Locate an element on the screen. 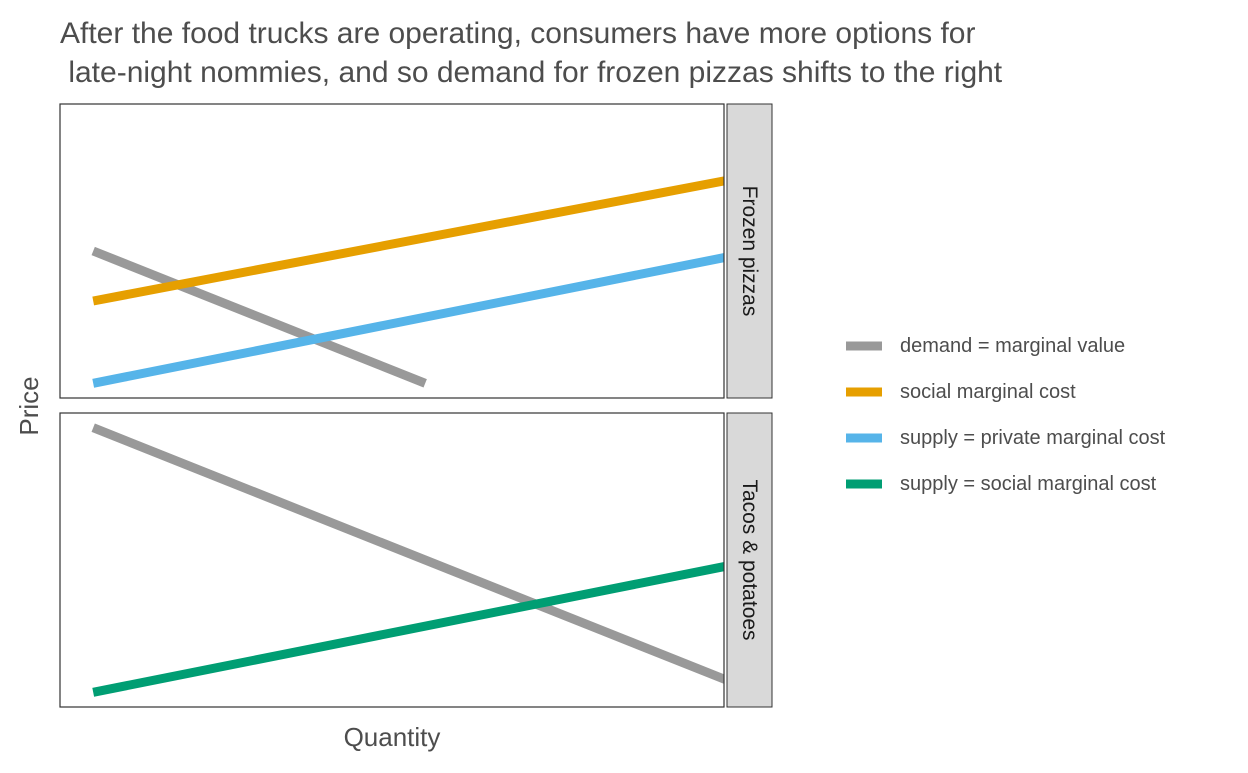  legend-item: supply = private marginal cost is located at coordinates (1006, 438).